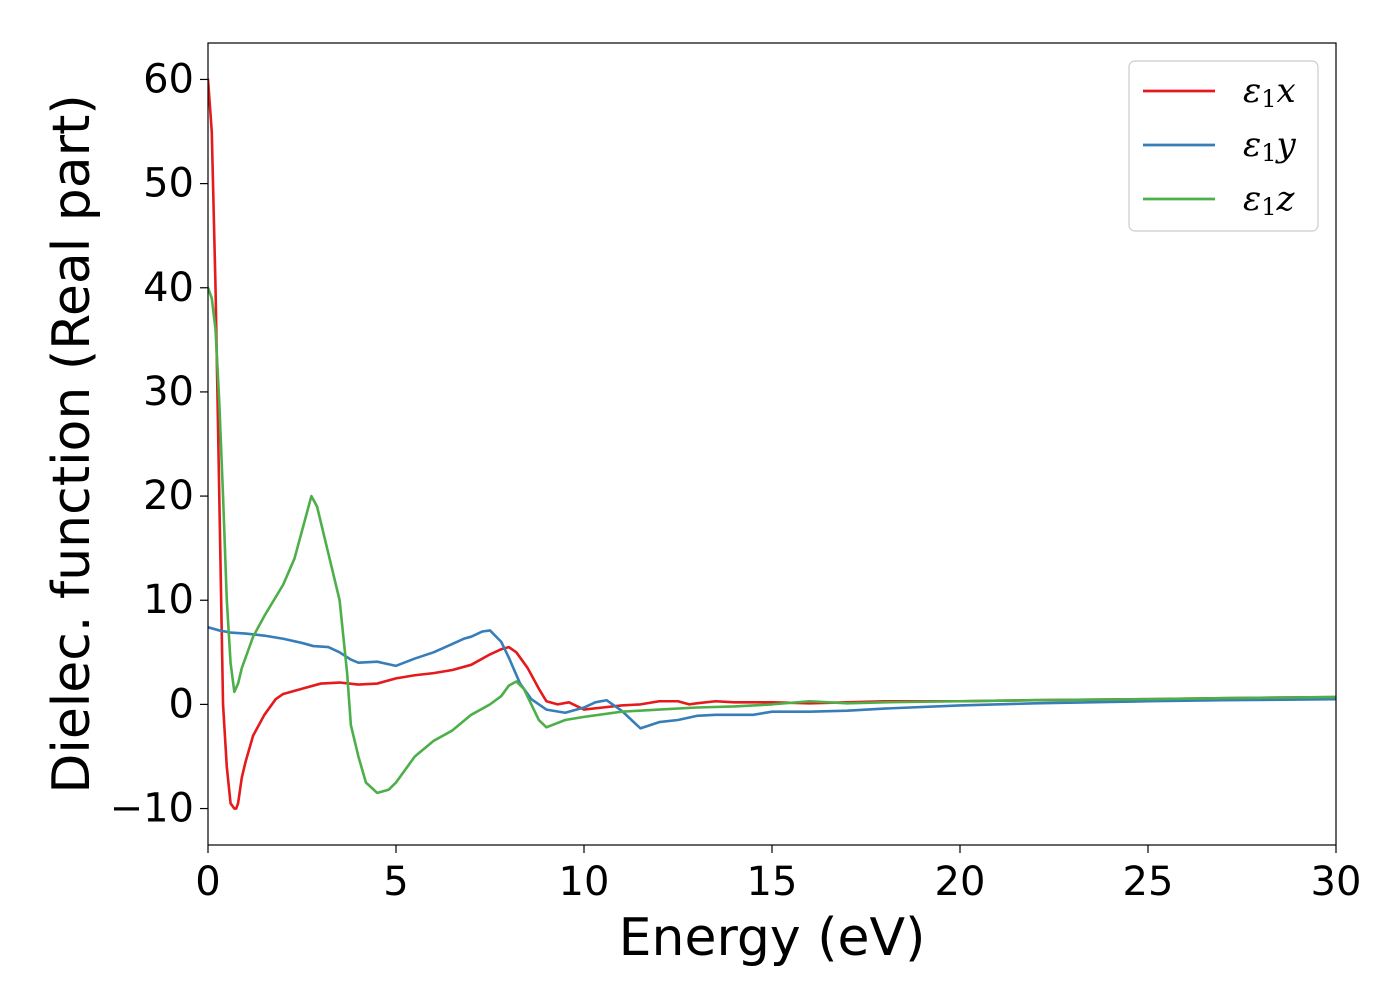 Image resolution: width=1400 pixels, height=1000 pixels. I want to click on x-tick-label: 15, so click(772, 882).